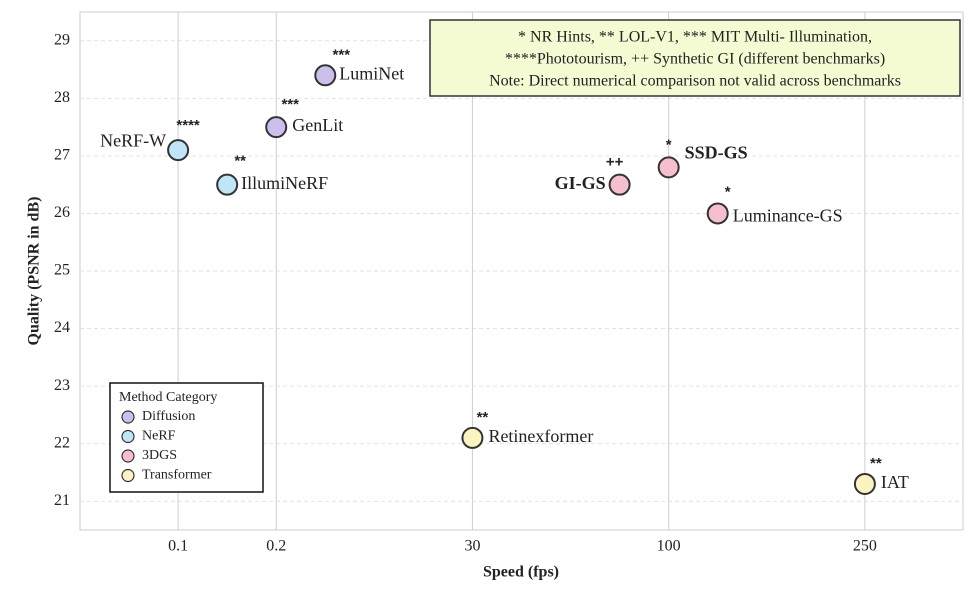  What do you see at coordinates (178, 546) in the screenshot?
I see `x-tick-label: 0.1` at bounding box center [178, 546].